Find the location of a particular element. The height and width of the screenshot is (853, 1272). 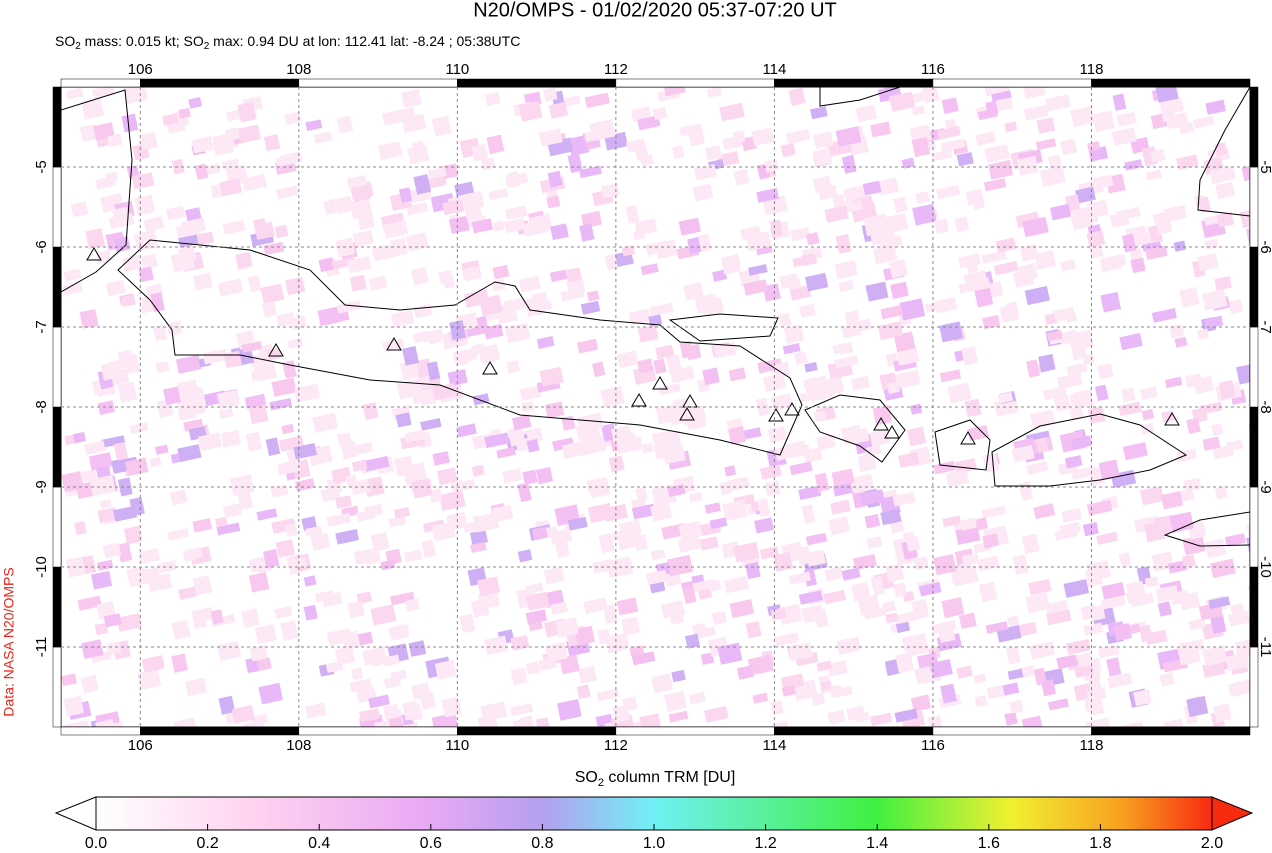

frame-stripe is located at coordinates (378, 83).